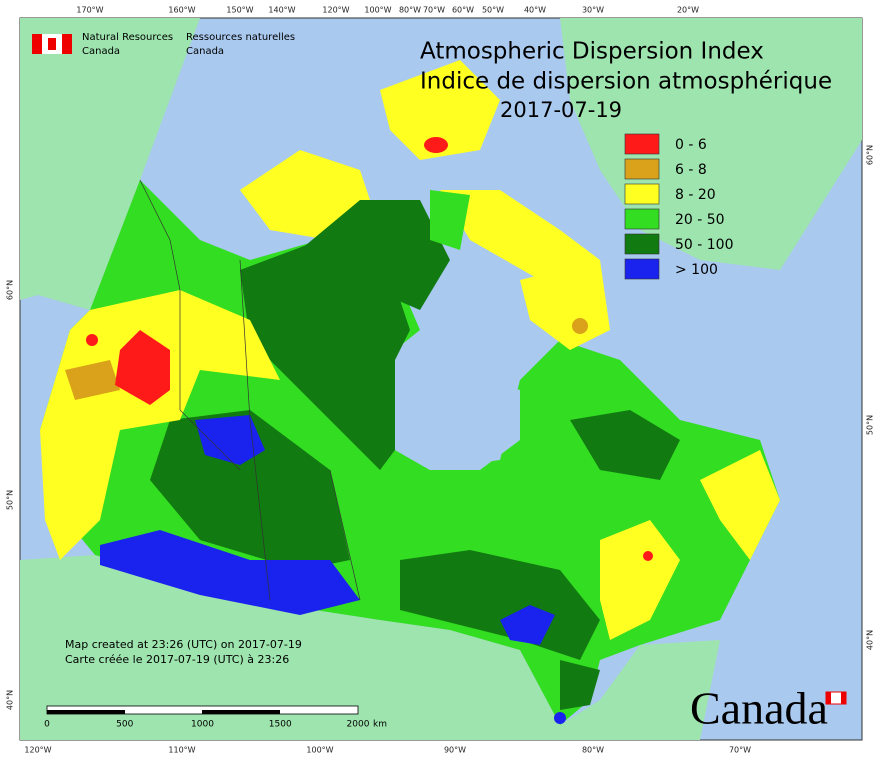  What do you see at coordinates (691, 145) in the screenshot?
I see `legend-label: 0 - 6` at bounding box center [691, 145].